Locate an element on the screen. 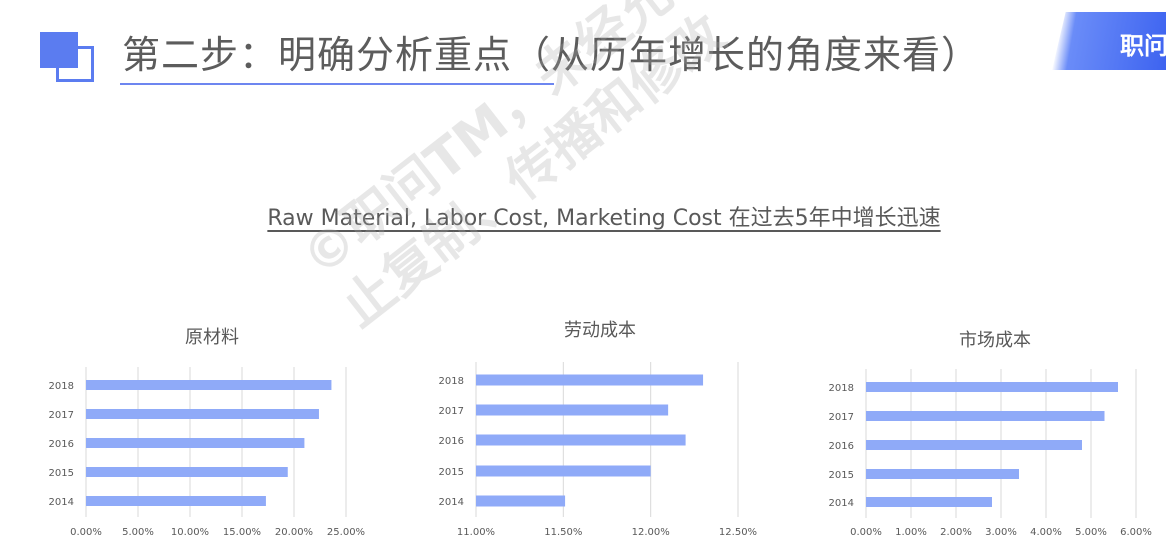  chart-title: 劳动成本 is located at coordinates (600, 330).